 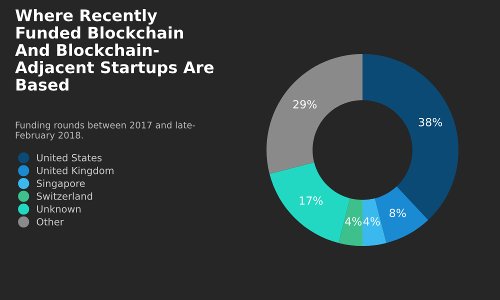 I want to click on data-label: 38%, so click(x=430, y=122).